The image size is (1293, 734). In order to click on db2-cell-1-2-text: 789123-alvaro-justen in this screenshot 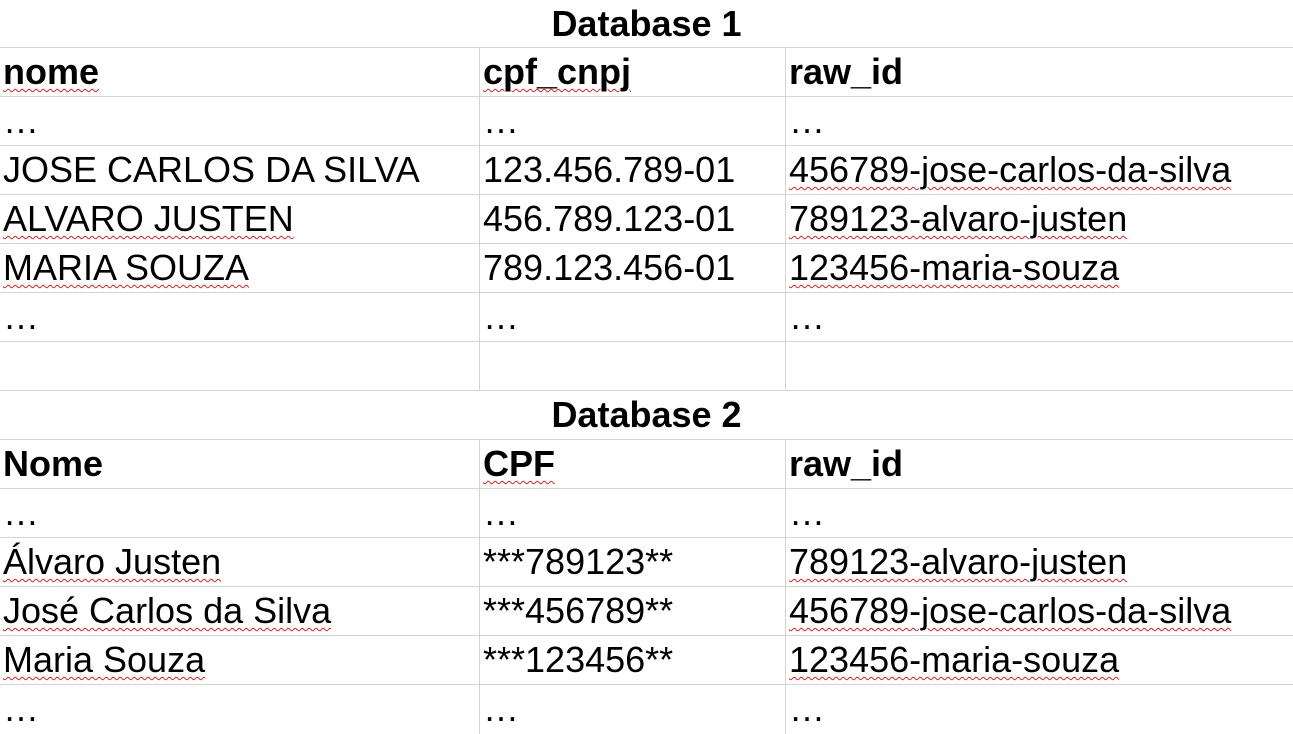, I will do `click(958, 561)`.